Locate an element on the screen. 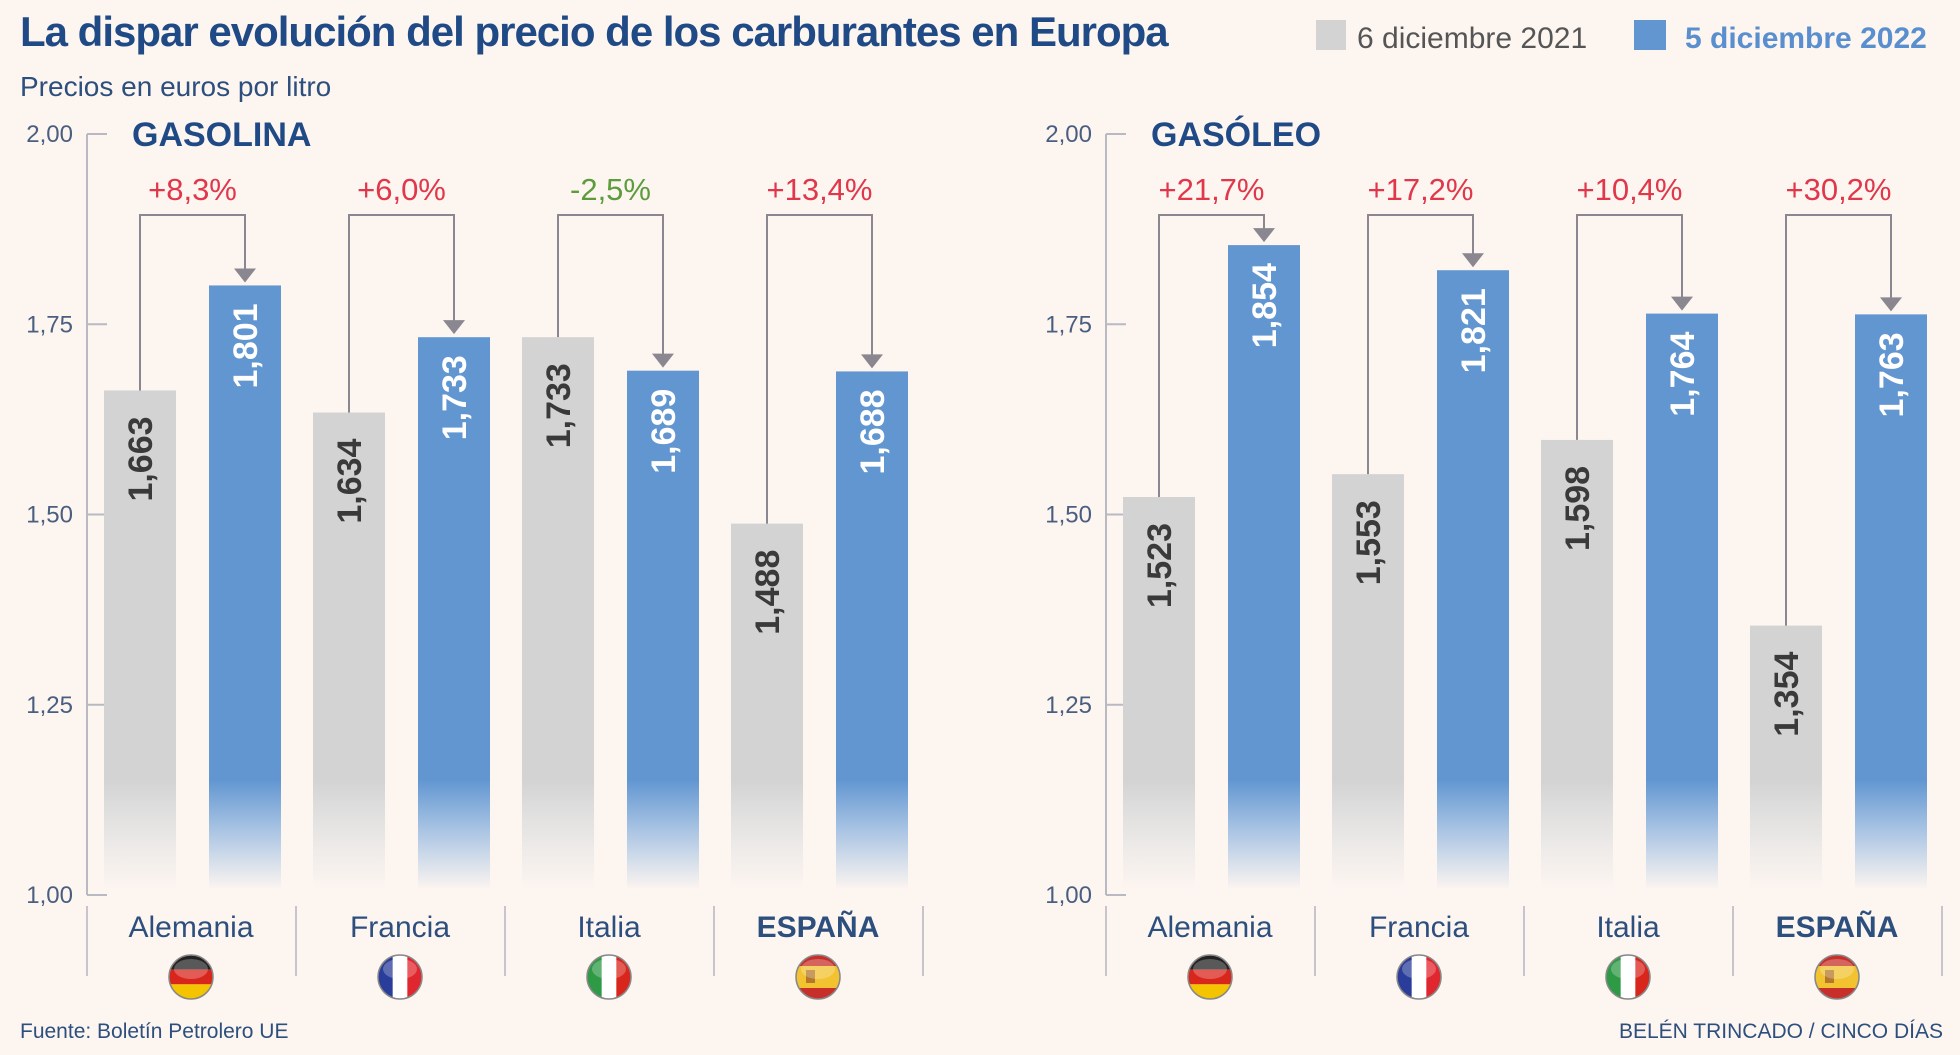 Image resolution: width=1960 pixels, height=1055 pixels. change-label: +13,4% is located at coordinates (819, 189).